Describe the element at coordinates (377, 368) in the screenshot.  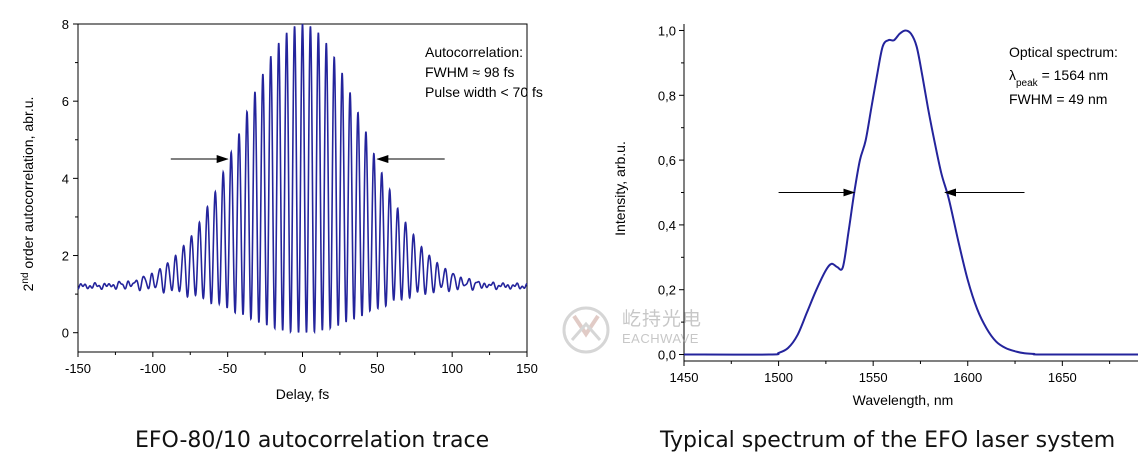
I see `ac-x-tick-label: 50` at that location.